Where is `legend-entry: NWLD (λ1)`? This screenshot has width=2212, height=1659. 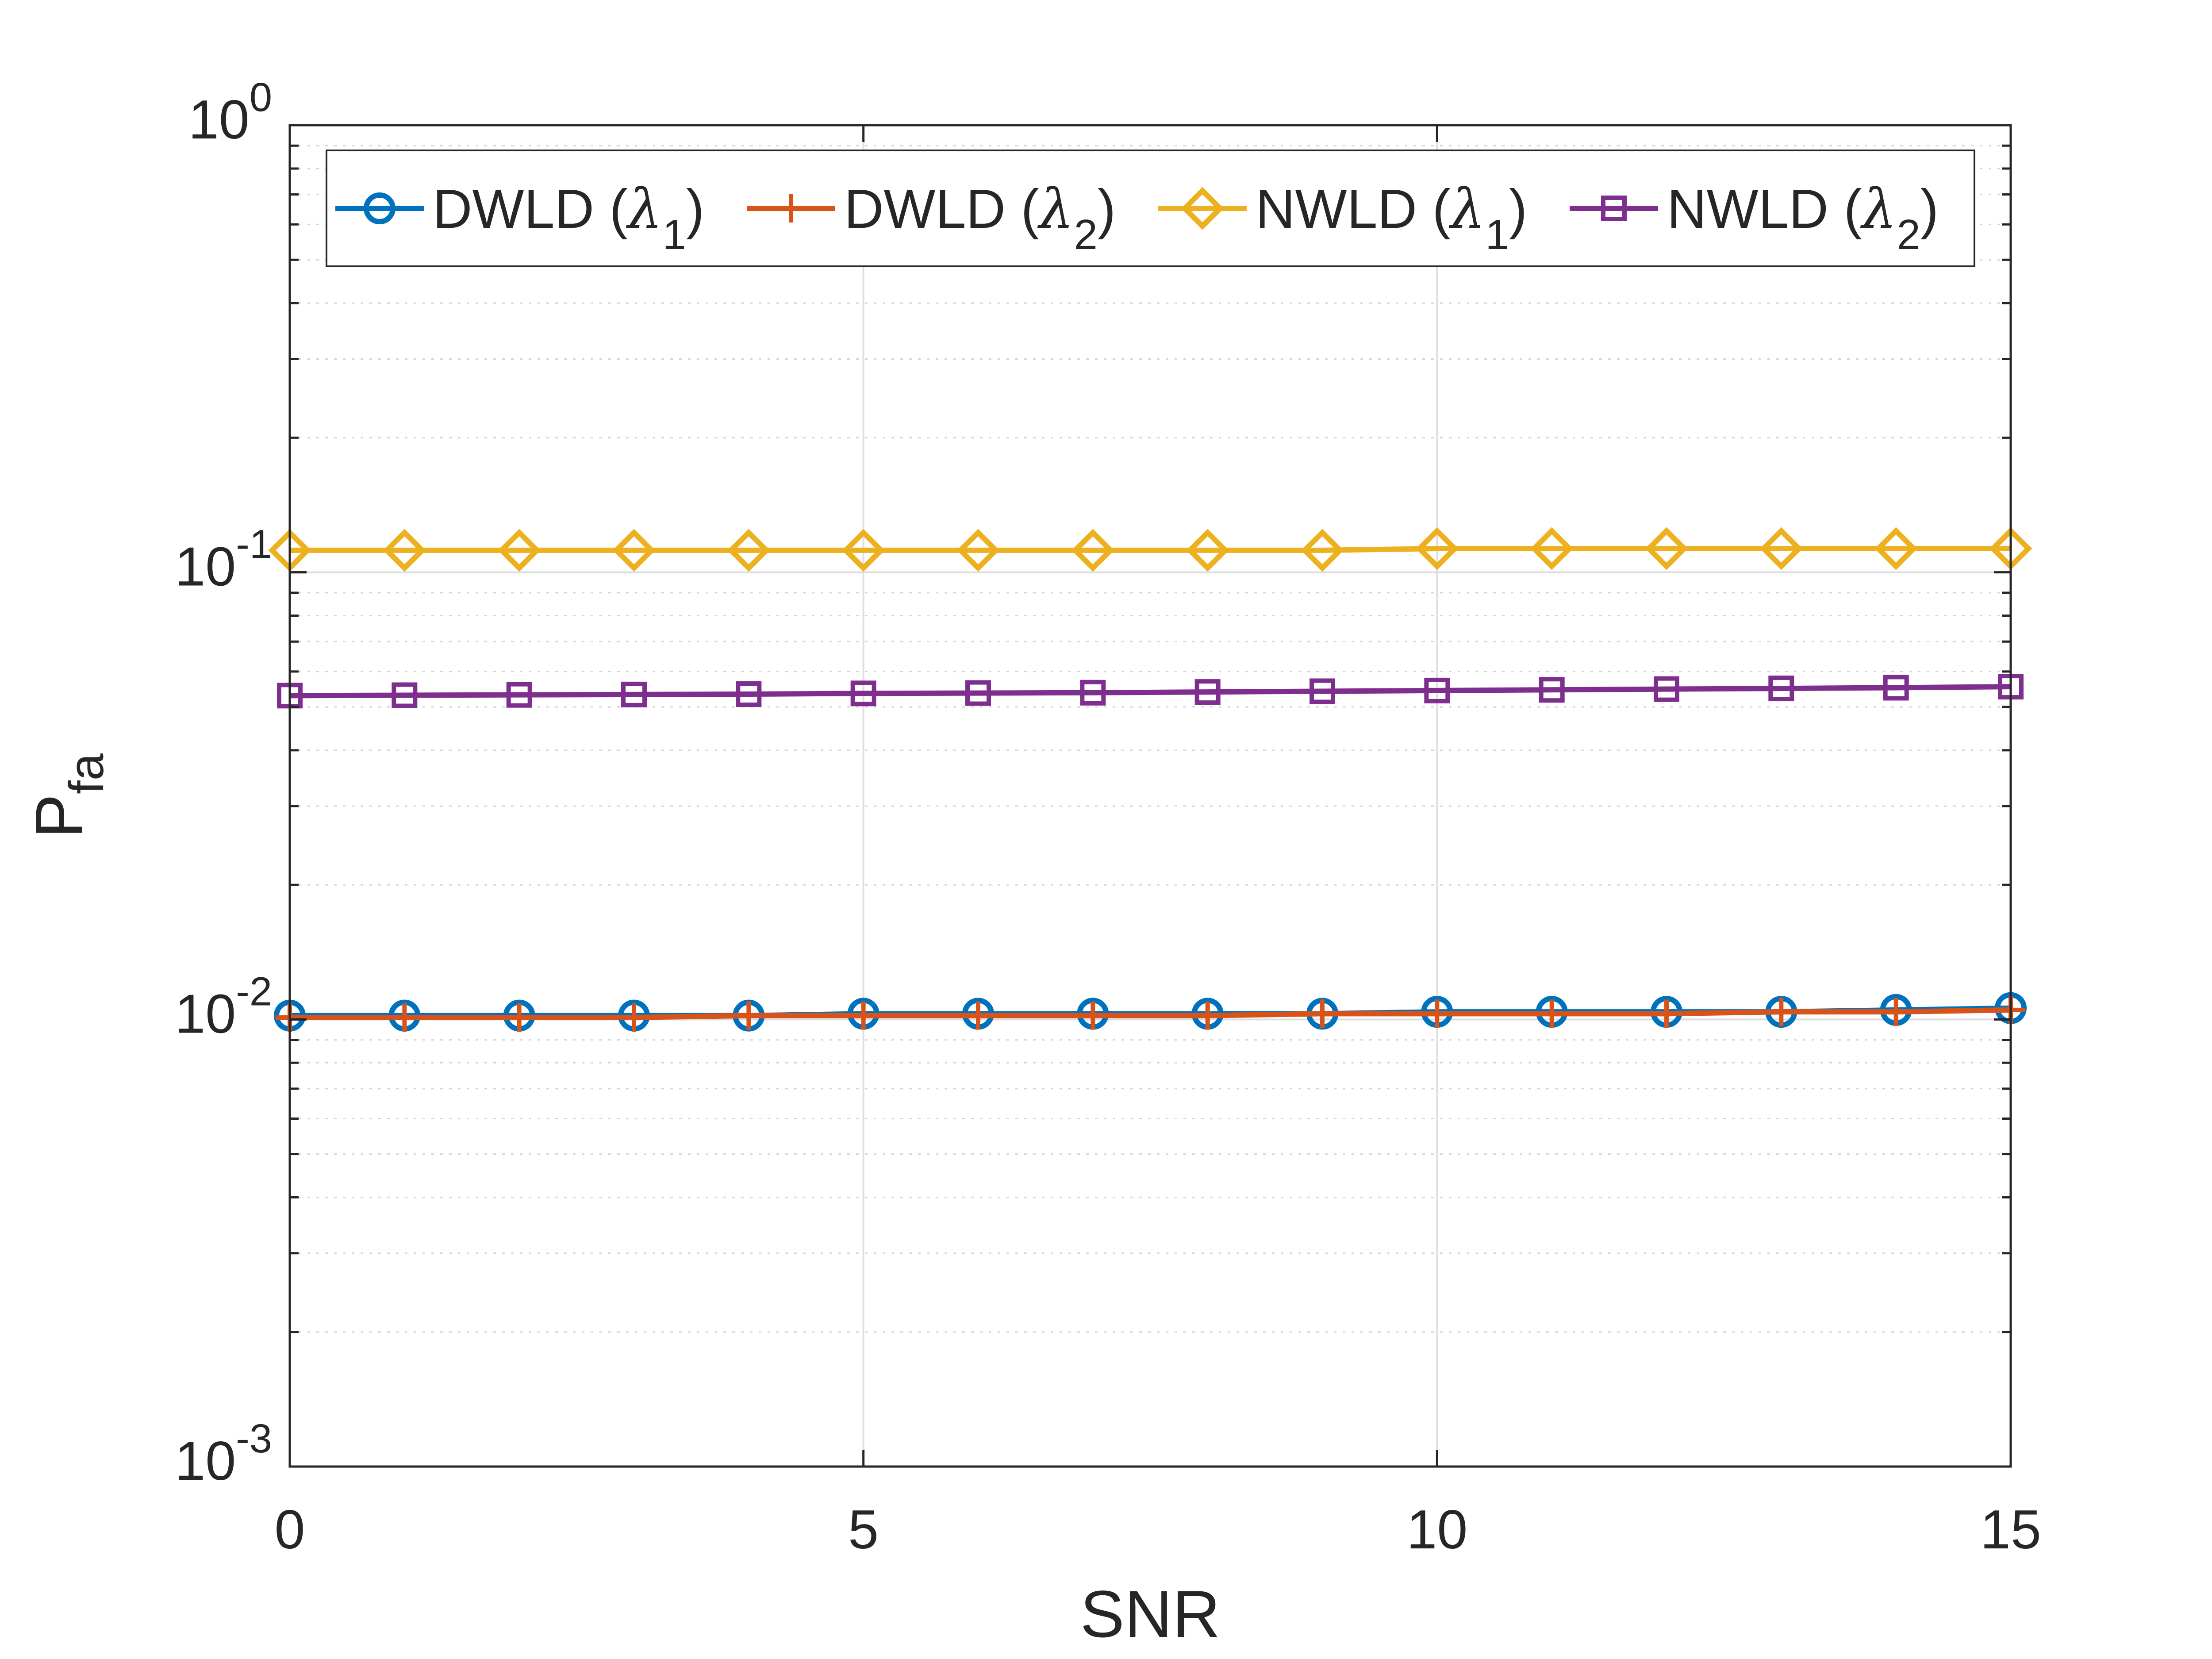
legend-entry: NWLD (λ1) is located at coordinates (1343, 218).